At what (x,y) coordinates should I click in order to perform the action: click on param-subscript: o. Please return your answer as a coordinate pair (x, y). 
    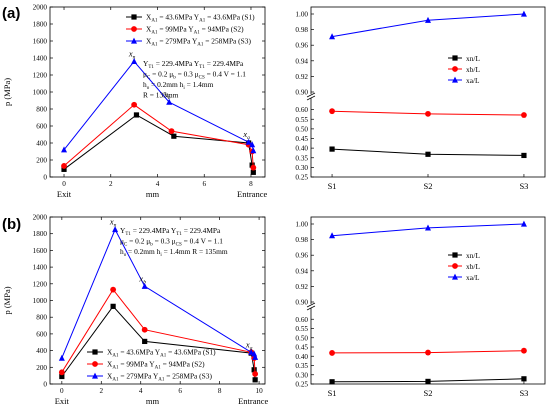
    Looking at the image, I should click on (125, 255).